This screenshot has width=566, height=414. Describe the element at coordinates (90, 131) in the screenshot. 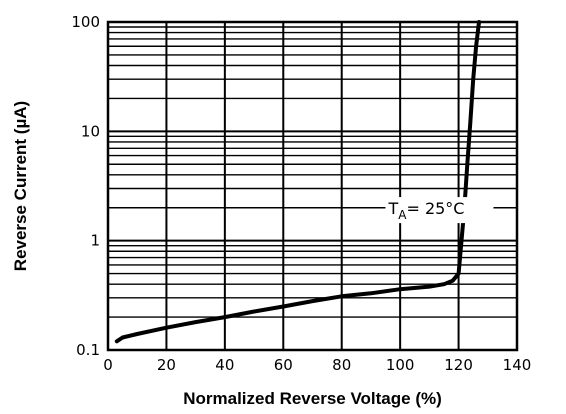

I see `y-tick-label: 10` at that location.